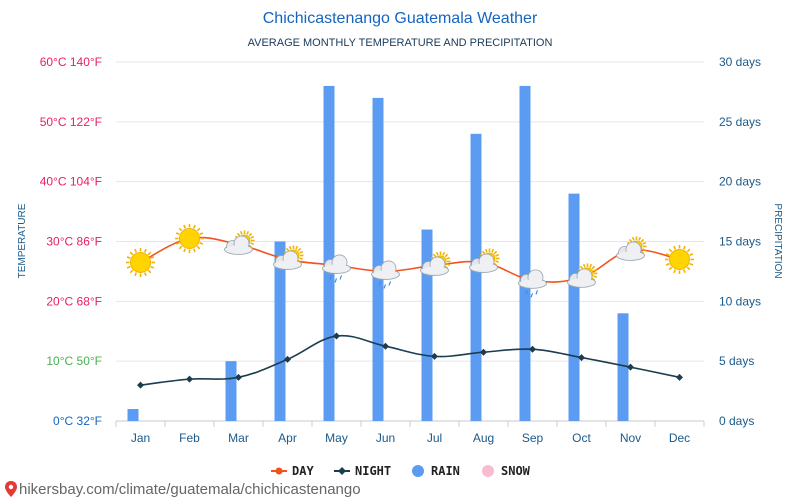 The image size is (800, 500). What do you see at coordinates (740, 242) in the screenshot?
I see `y-tick-label-right: 15 days` at bounding box center [740, 242].